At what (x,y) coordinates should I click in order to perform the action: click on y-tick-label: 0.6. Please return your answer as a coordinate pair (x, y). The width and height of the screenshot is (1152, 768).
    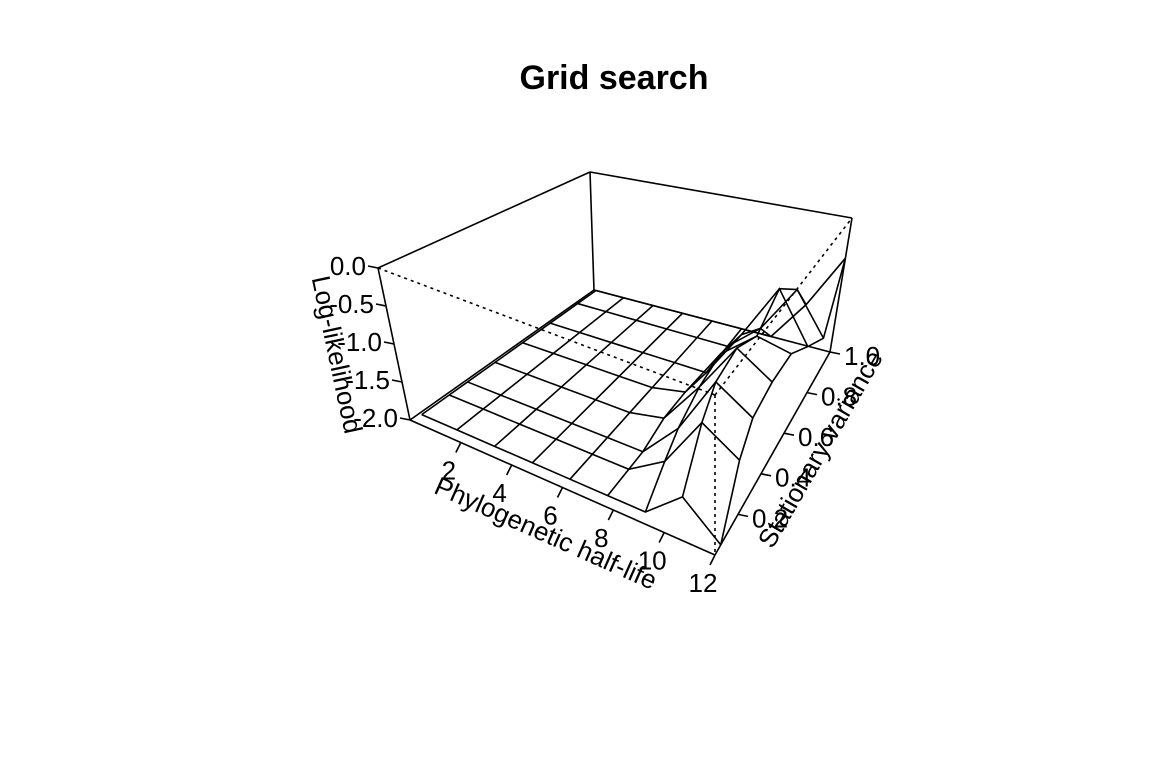
    Looking at the image, I should click on (816, 437).